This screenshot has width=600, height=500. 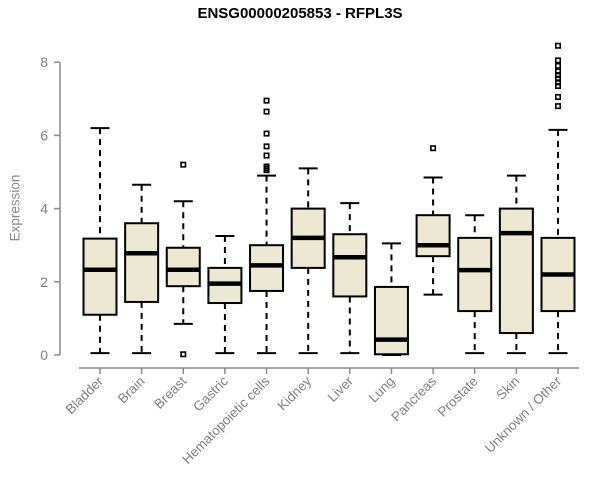 I want to click on box-kidney, so click(x=308, y=261).